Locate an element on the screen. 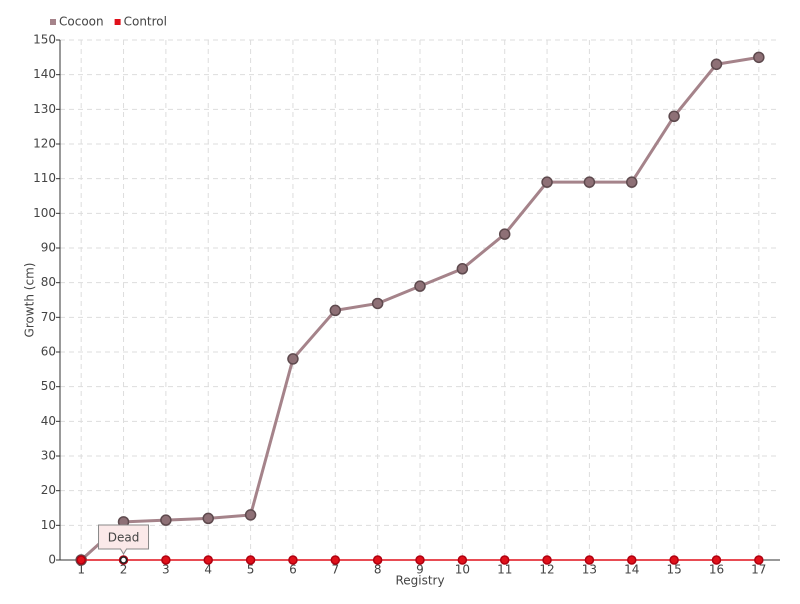  y-tick-label: 130 is located at coordinates (44, 109).